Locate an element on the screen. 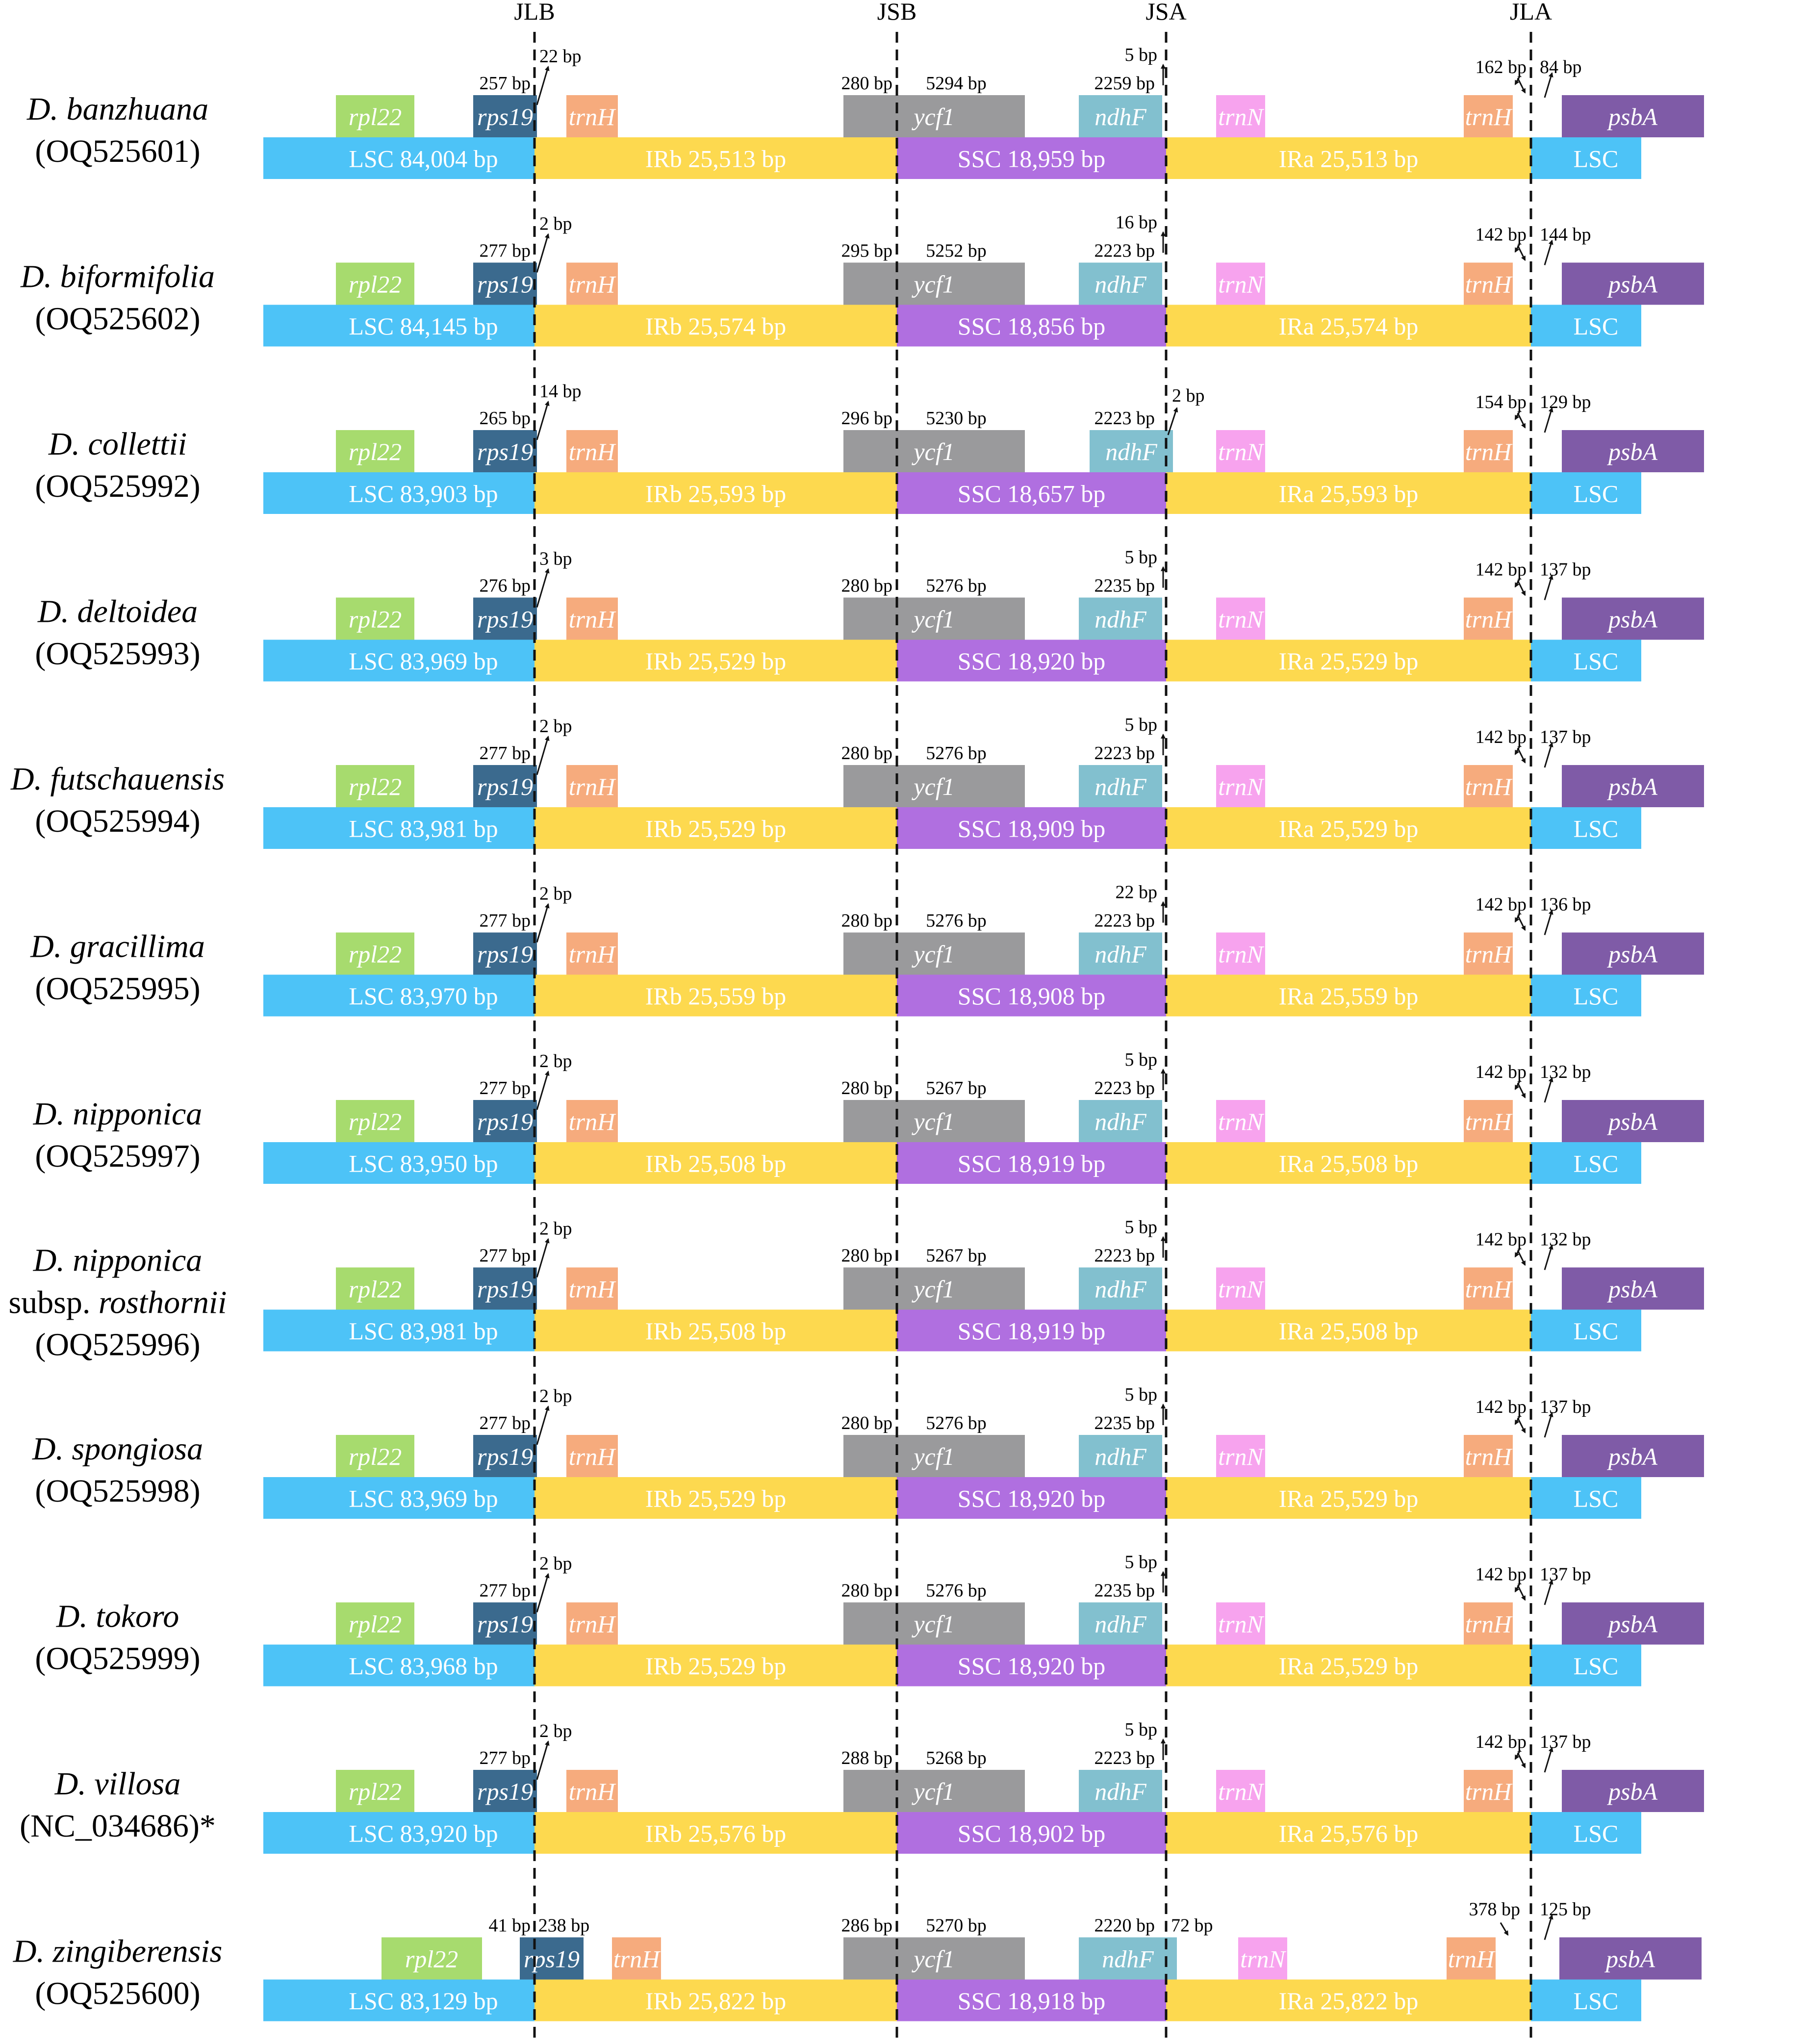 The image size is (1807, 2044). bp-trnh-right: 154 bp is located at coordinates (1501, 402).